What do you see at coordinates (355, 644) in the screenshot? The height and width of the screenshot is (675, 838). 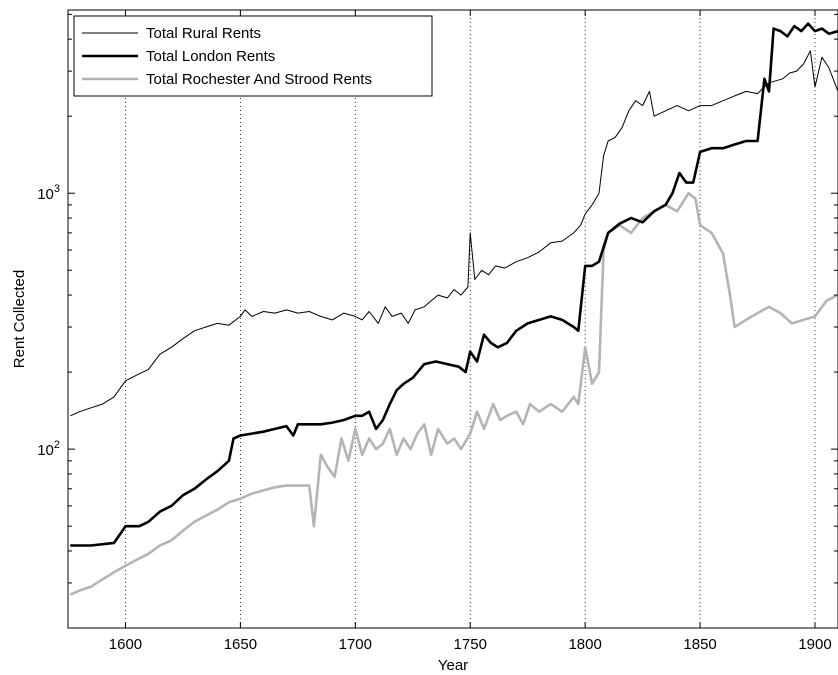 I see `x-tick-label: 1700` at bounding box center [355, 644].